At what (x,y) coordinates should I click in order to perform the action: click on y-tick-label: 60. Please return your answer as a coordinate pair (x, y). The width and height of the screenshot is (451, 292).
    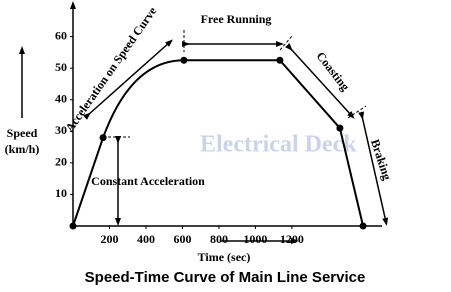
    Looking at the image, I should click on (61, 35).